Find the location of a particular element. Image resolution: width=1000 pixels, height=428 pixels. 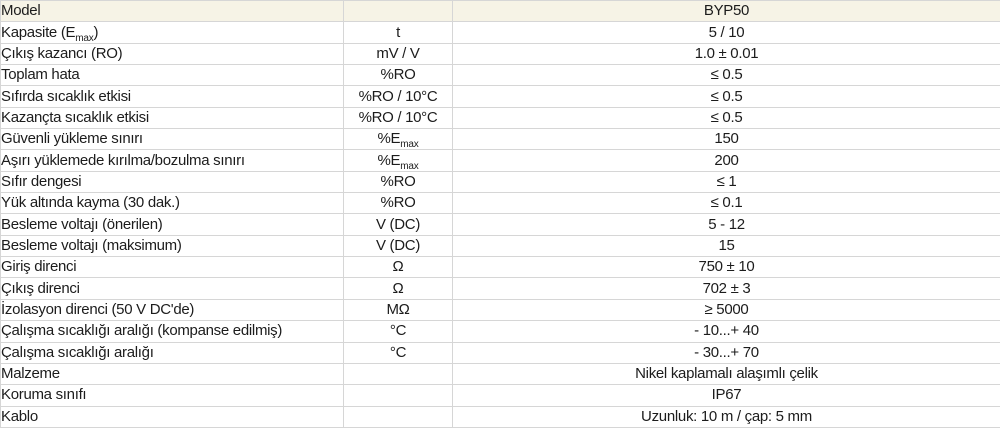

value-cell: IP67 is located at coordinates (726, 395).